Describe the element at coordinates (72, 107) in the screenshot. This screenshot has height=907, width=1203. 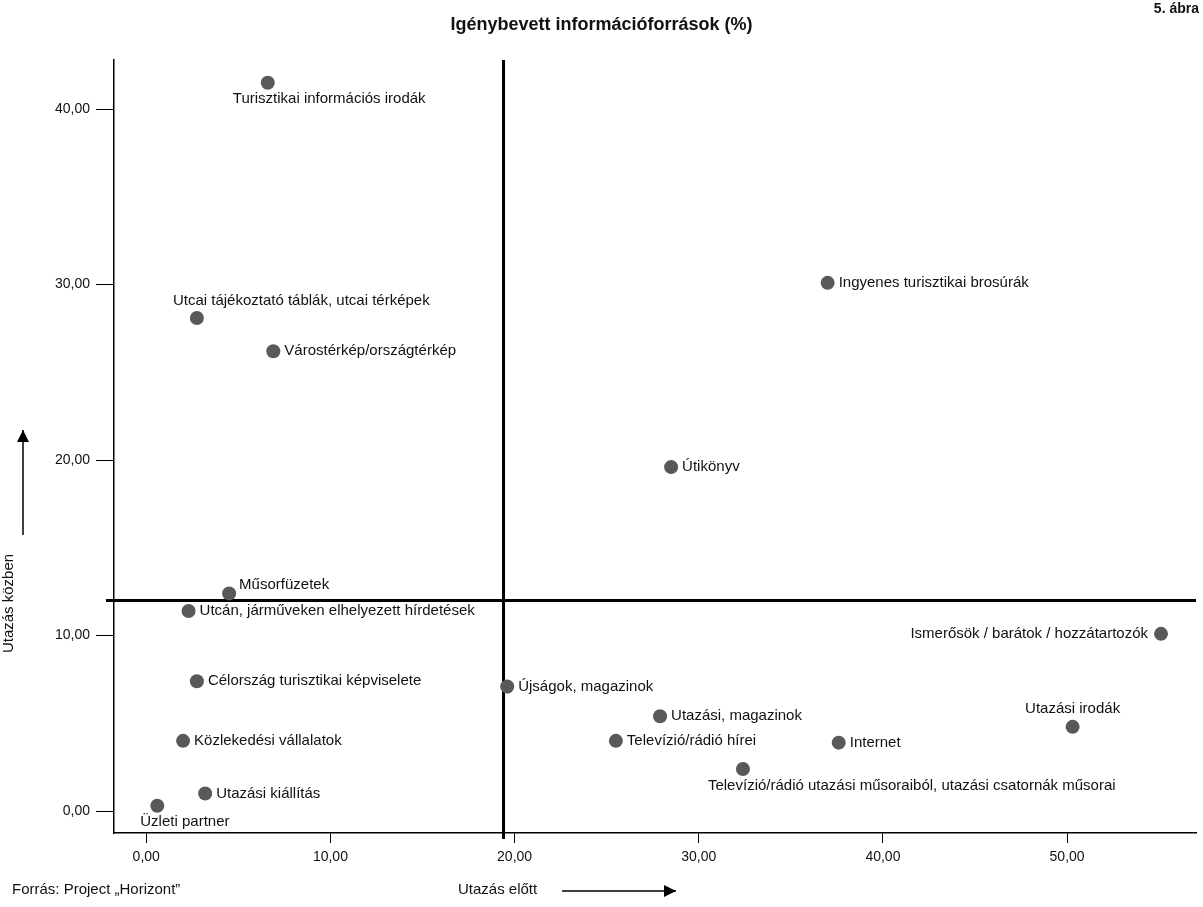
I see `y-tick-label: 40,00` at that location.